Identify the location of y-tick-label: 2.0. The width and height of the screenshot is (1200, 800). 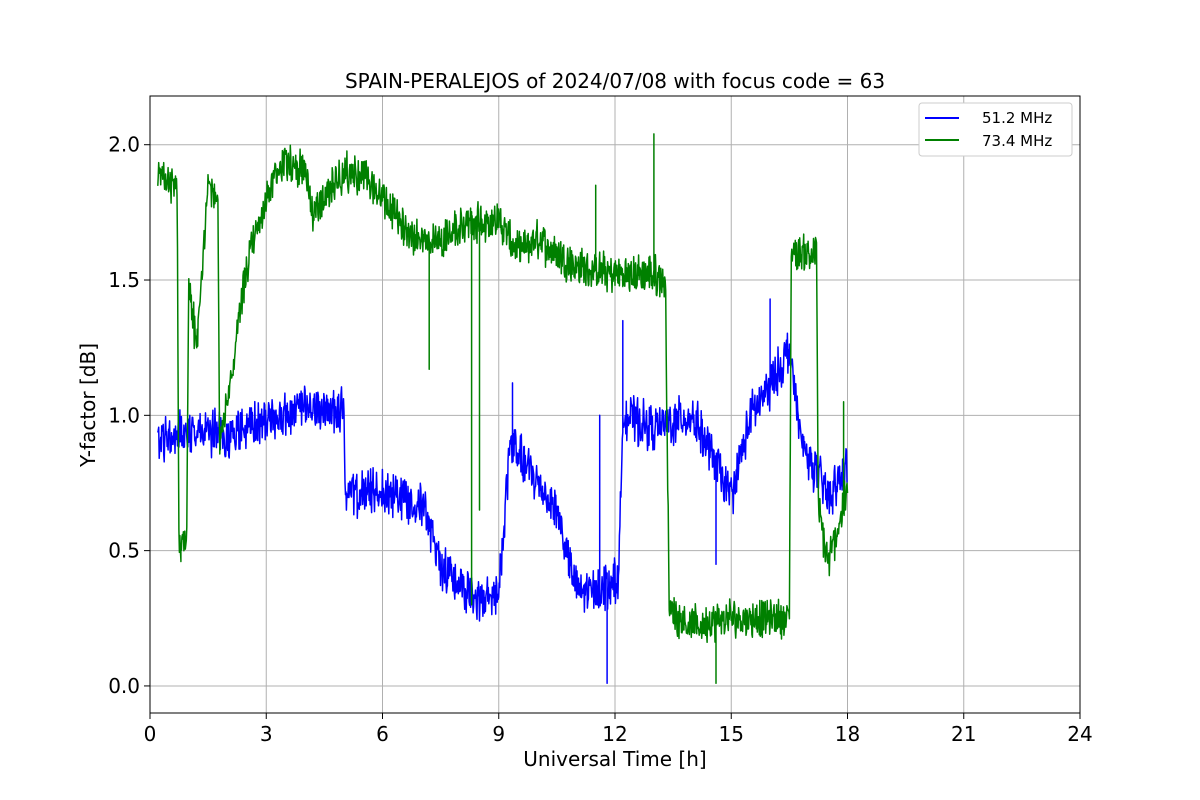
(124, 145).